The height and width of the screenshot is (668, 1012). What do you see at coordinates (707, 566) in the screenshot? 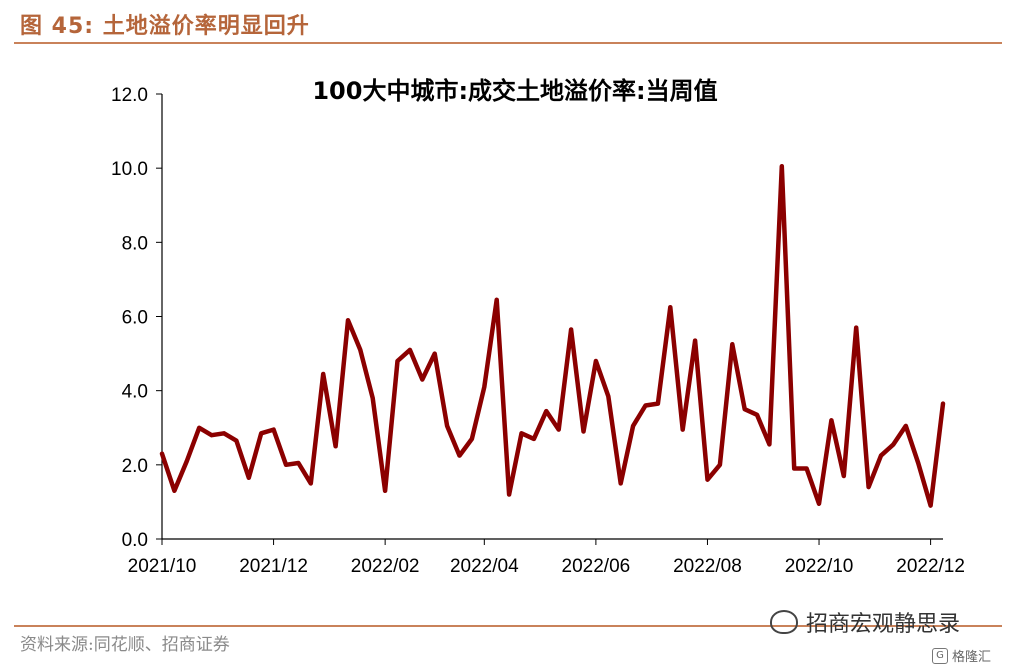
I see `x-tick-label: 2022/08` at bounding box center [707, 566].